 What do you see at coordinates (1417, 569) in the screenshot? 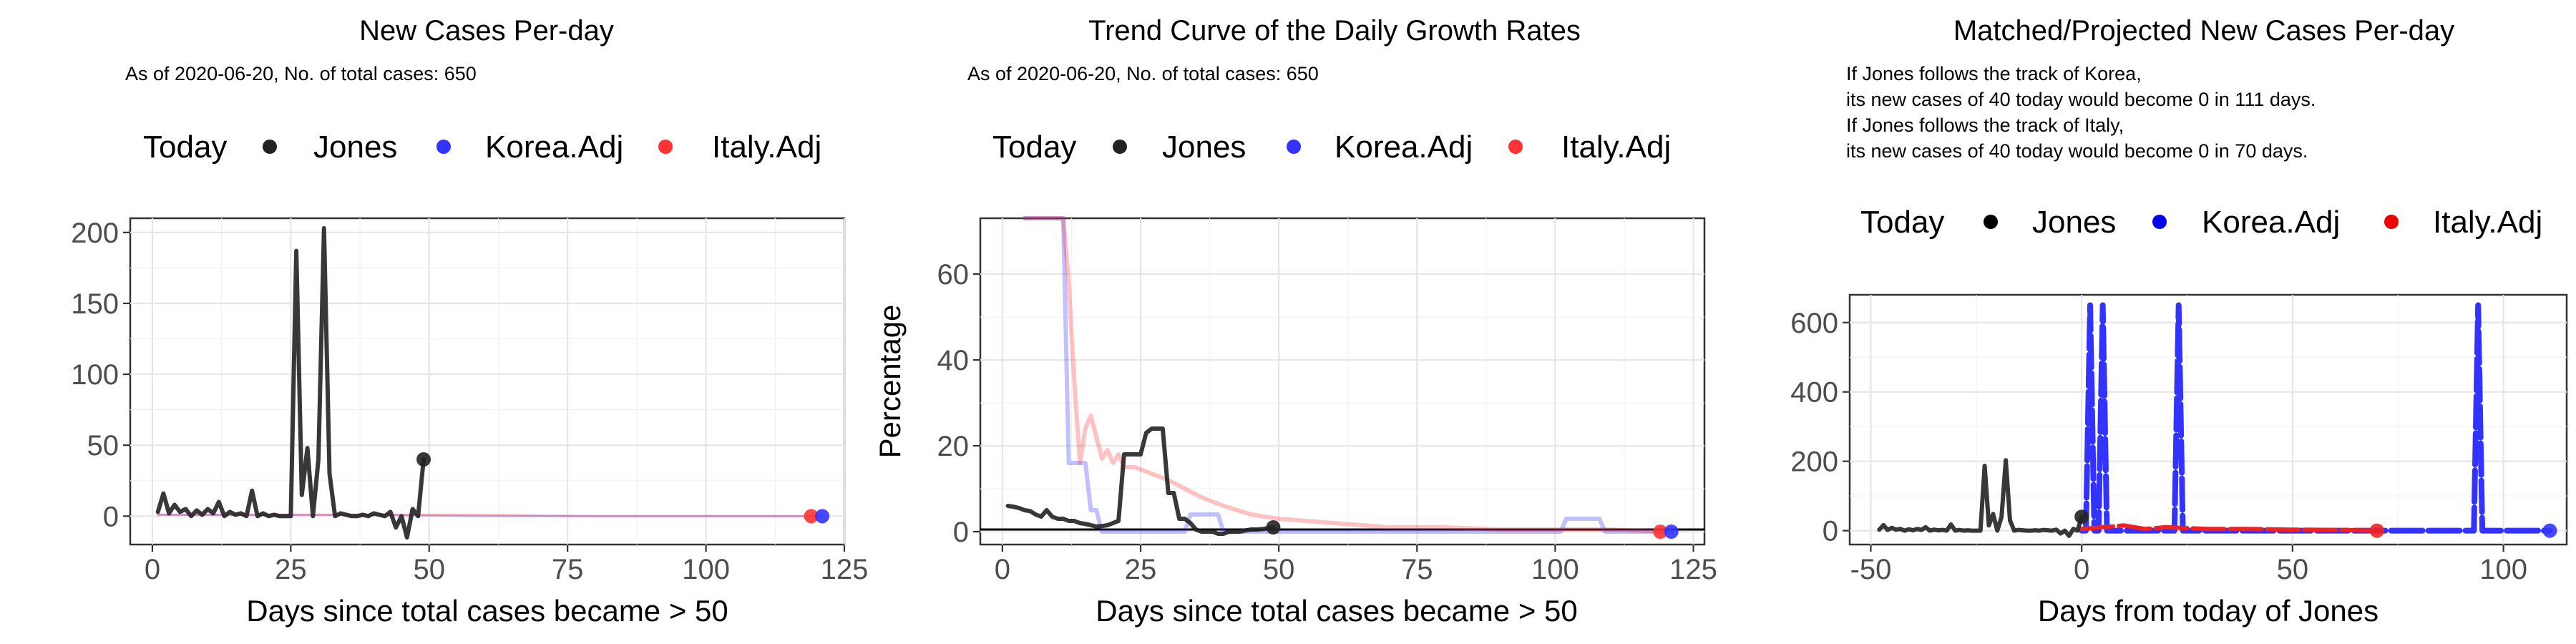
I see `x-tick-label: 75` at bounding box center [1417, 569].